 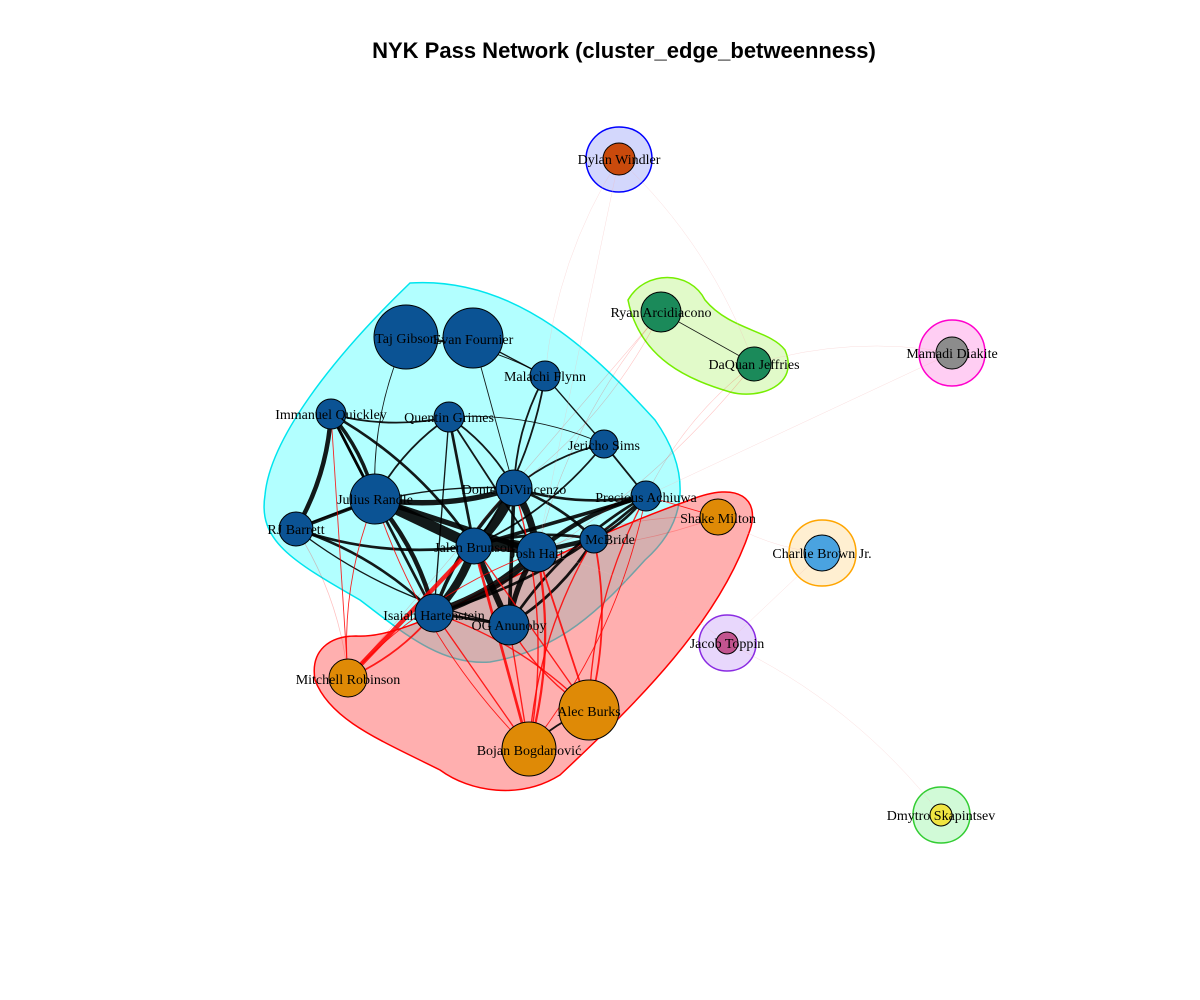 I want to click on label-bogdanovic: Bojan Bogdanović, so click(x=529, y=751).